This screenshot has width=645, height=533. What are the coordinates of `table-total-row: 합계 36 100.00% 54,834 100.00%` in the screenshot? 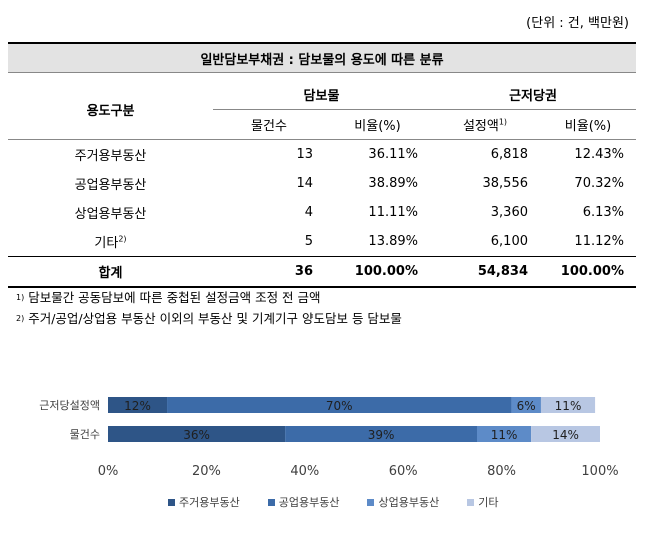 It's located at (322, 272).